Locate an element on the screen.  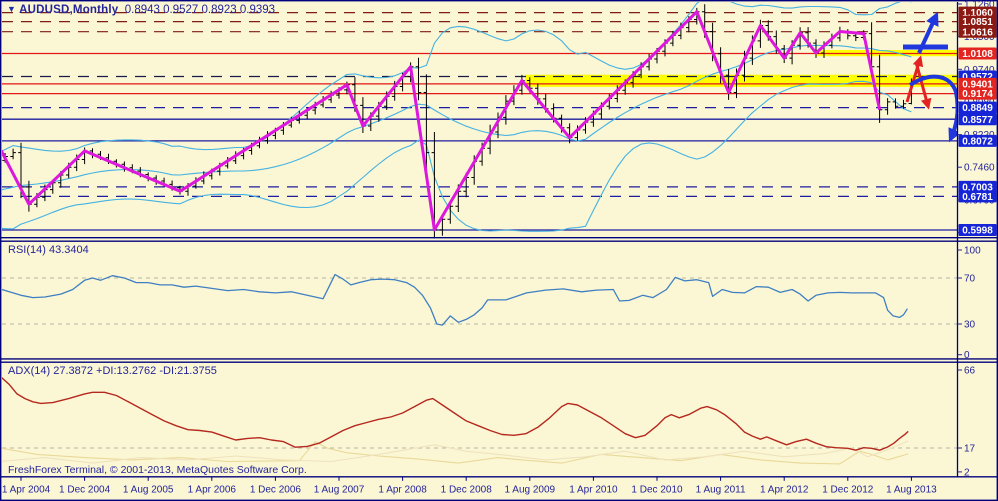
symbol-period-label: AUDUSD,Monthly is located at coordinates (69, 10).